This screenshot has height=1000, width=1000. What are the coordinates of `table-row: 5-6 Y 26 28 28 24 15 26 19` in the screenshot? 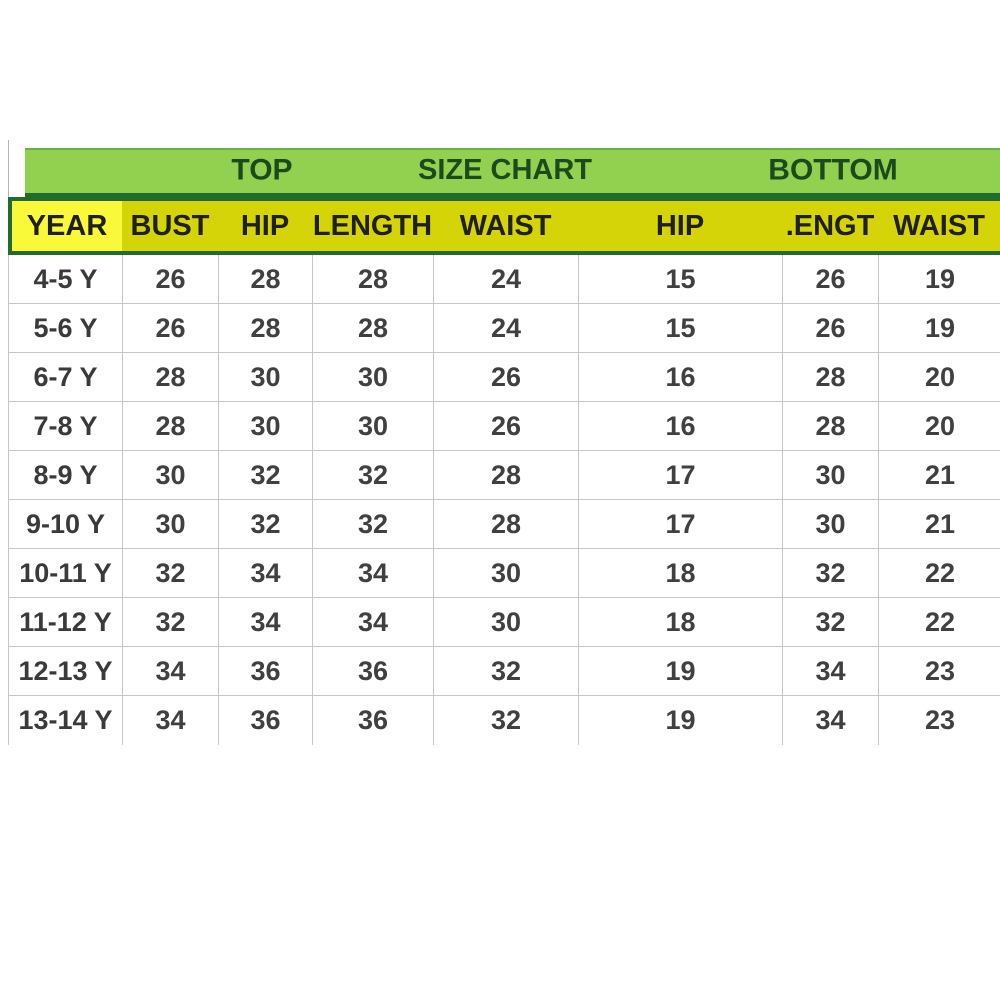 It's located at (504, 328).